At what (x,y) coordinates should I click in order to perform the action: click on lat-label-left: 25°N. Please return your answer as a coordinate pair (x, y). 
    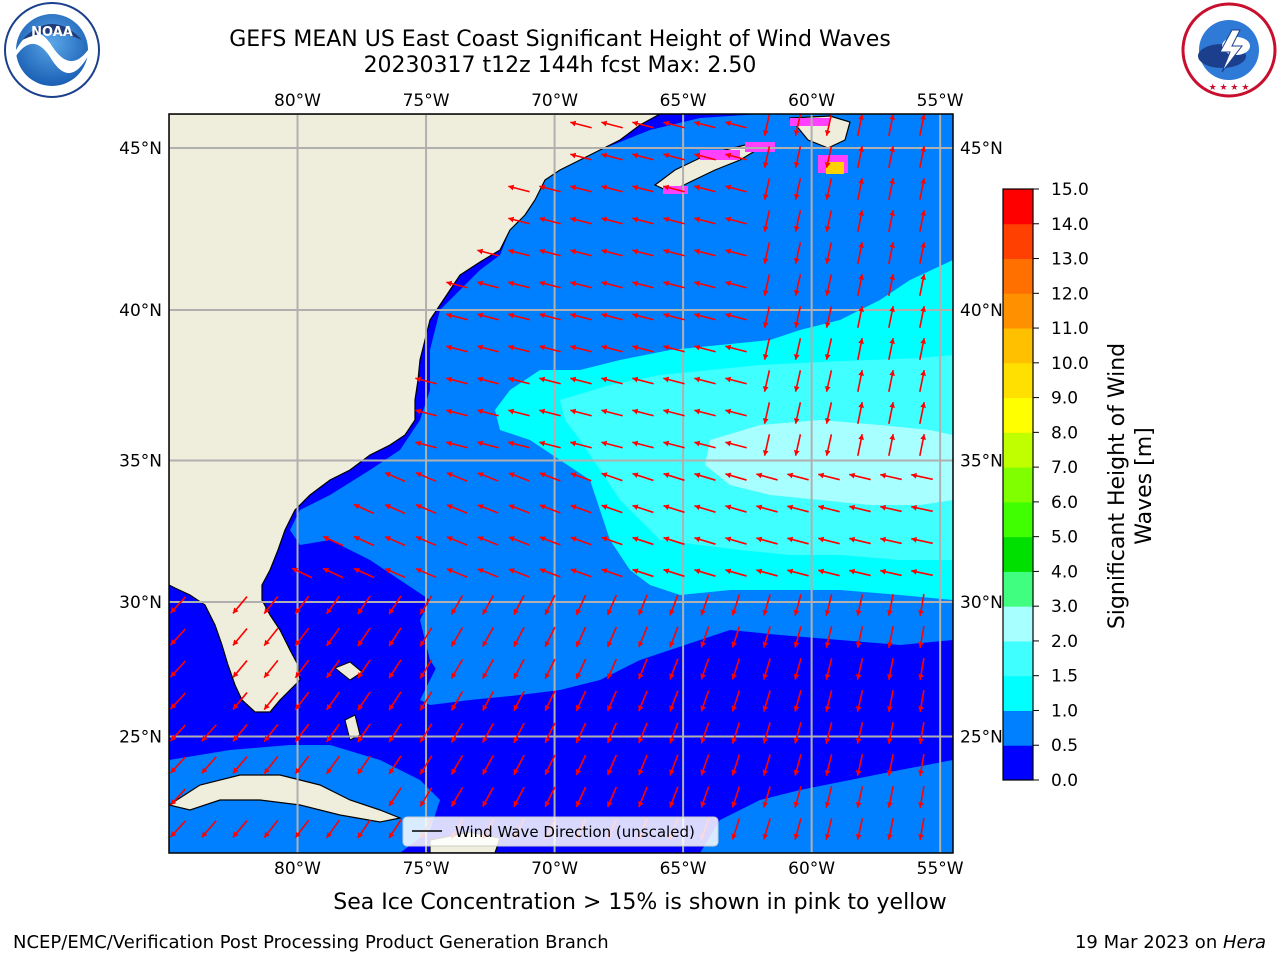
    Looking at the image, I should click on (140, 738).